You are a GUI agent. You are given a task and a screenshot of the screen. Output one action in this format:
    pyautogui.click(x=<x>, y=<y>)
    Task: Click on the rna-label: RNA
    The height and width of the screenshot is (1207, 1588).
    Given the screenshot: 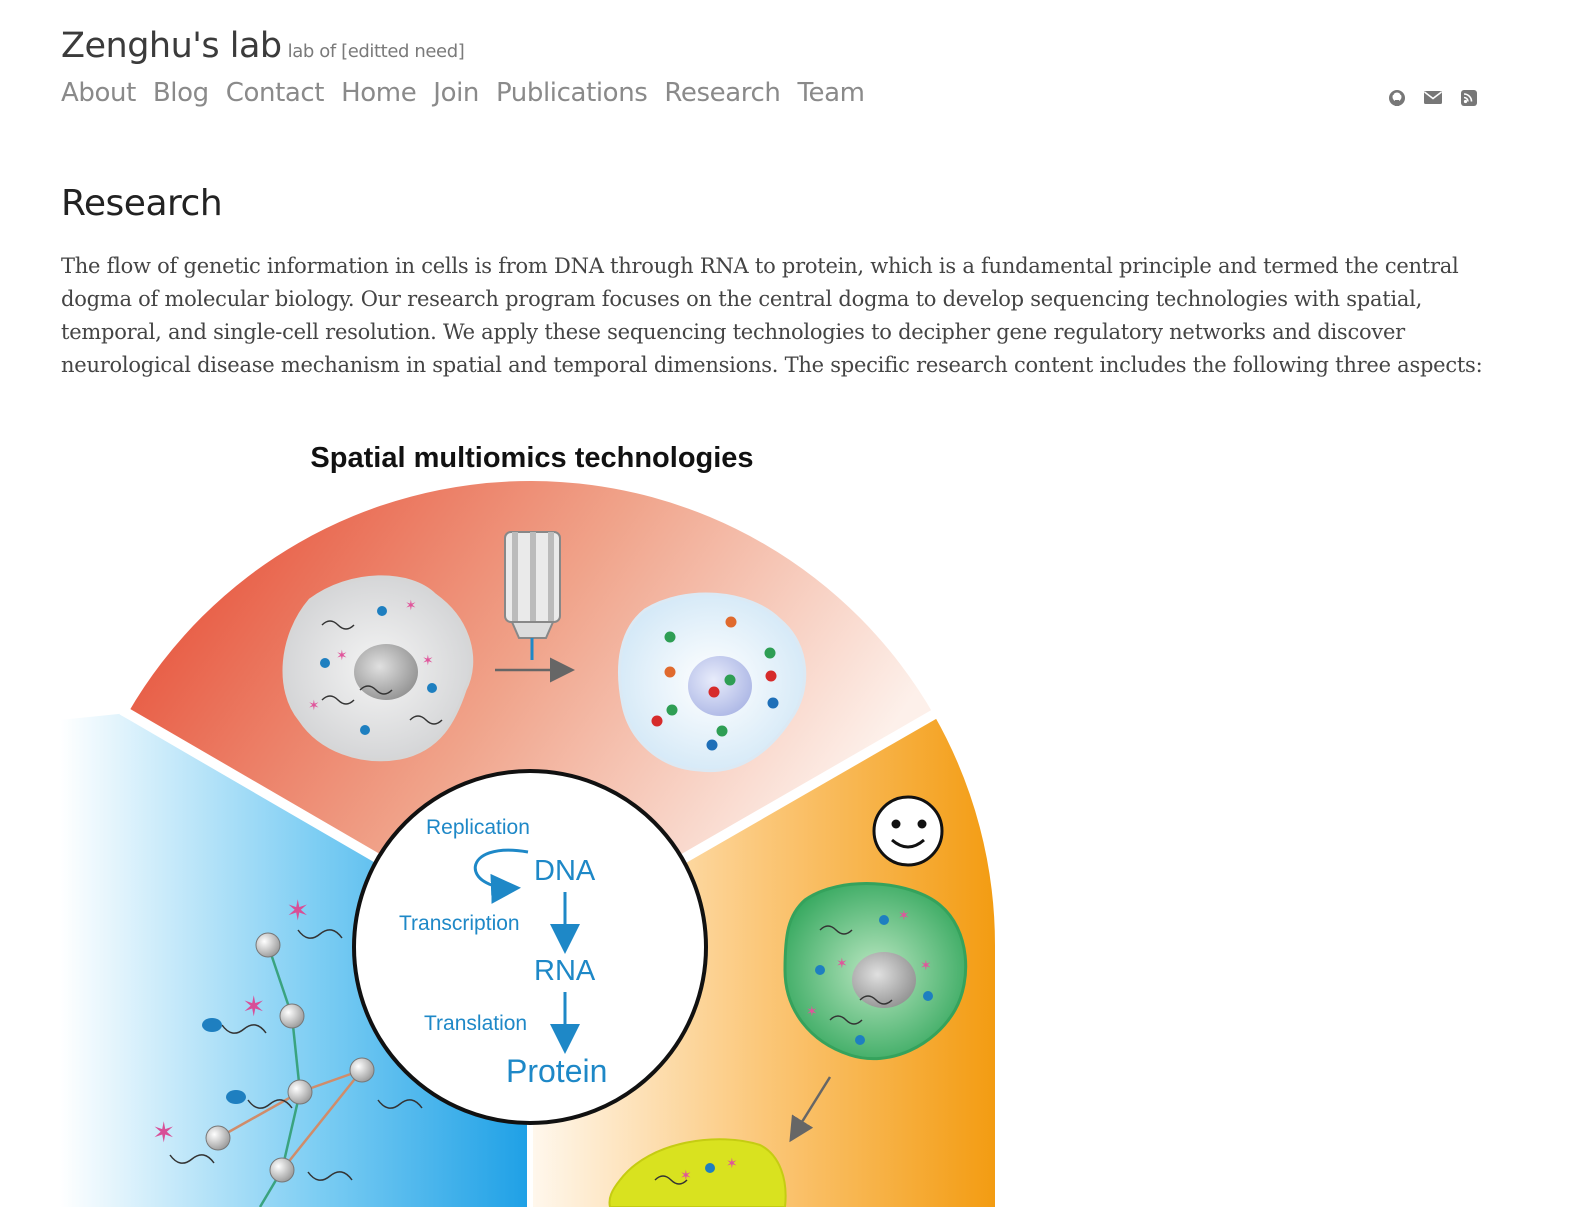 What is the action you would take?
    pyautogui.click(x=565, y=971)
    